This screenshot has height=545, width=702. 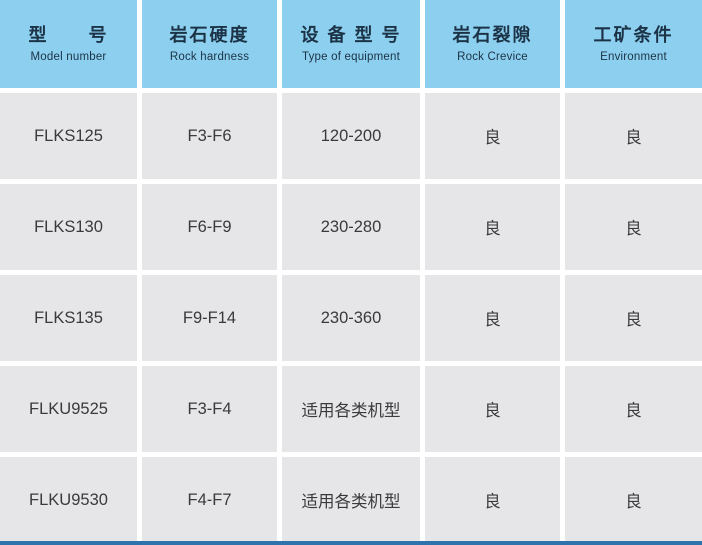 I want to click on table-cell-equipment: 230-360, so click(x=351, y=318).